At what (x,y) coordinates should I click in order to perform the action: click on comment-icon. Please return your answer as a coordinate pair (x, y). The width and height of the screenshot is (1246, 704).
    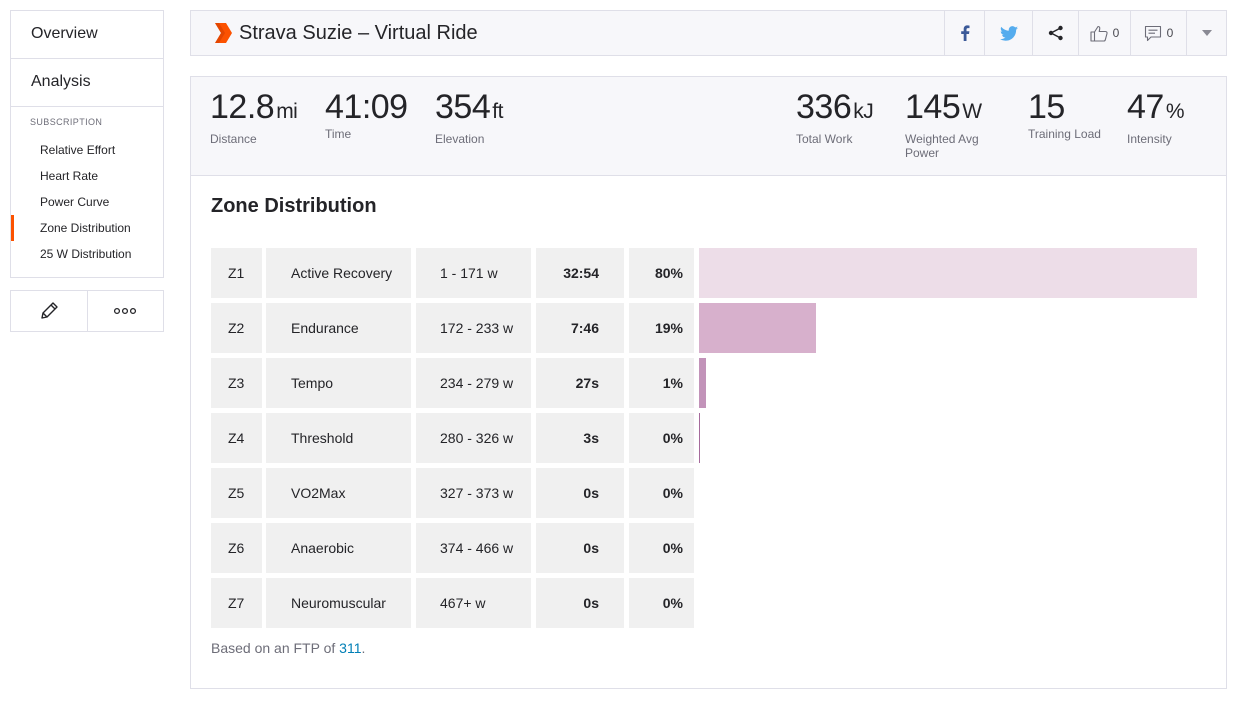
    Looking at the image, I should click on (1152, 33).